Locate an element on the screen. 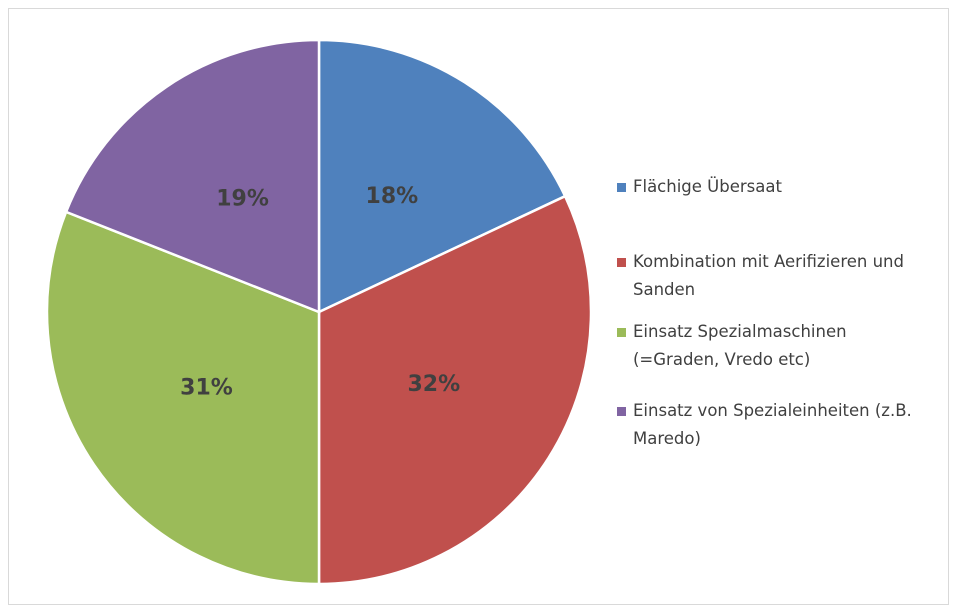 The image size is (956, 605). data-label: 31% is located at coordinates (206, 387).